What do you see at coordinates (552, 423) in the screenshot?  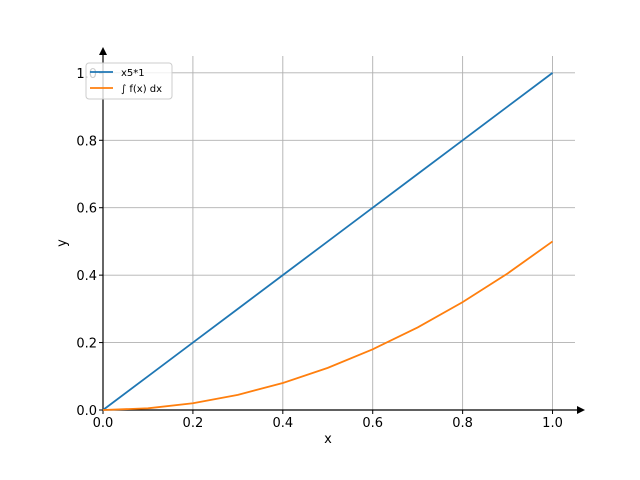 I see `x-tick-label: 1.0` at bounding box center [552, 423].